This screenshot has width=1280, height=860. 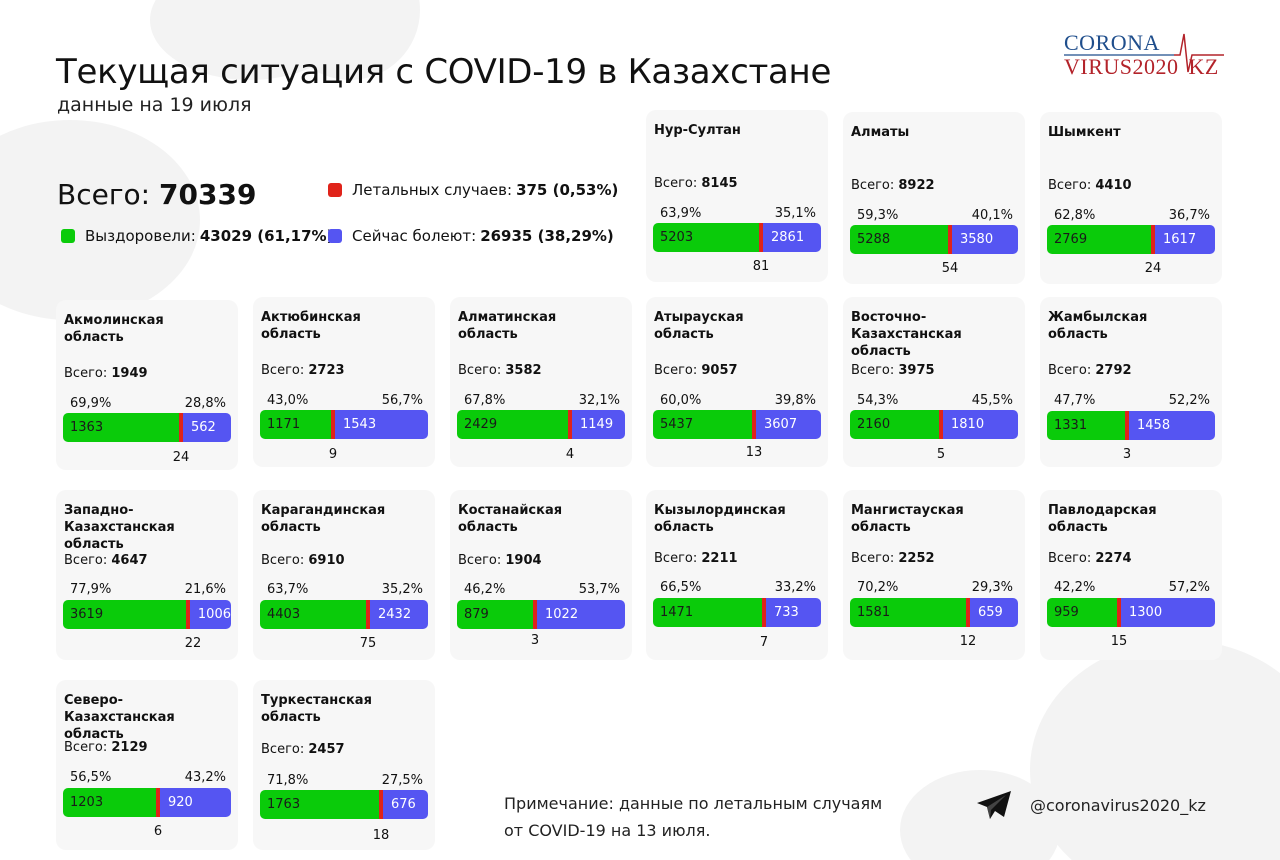 I want to click on deaths-count: 24, so click(x=1153, y=268).